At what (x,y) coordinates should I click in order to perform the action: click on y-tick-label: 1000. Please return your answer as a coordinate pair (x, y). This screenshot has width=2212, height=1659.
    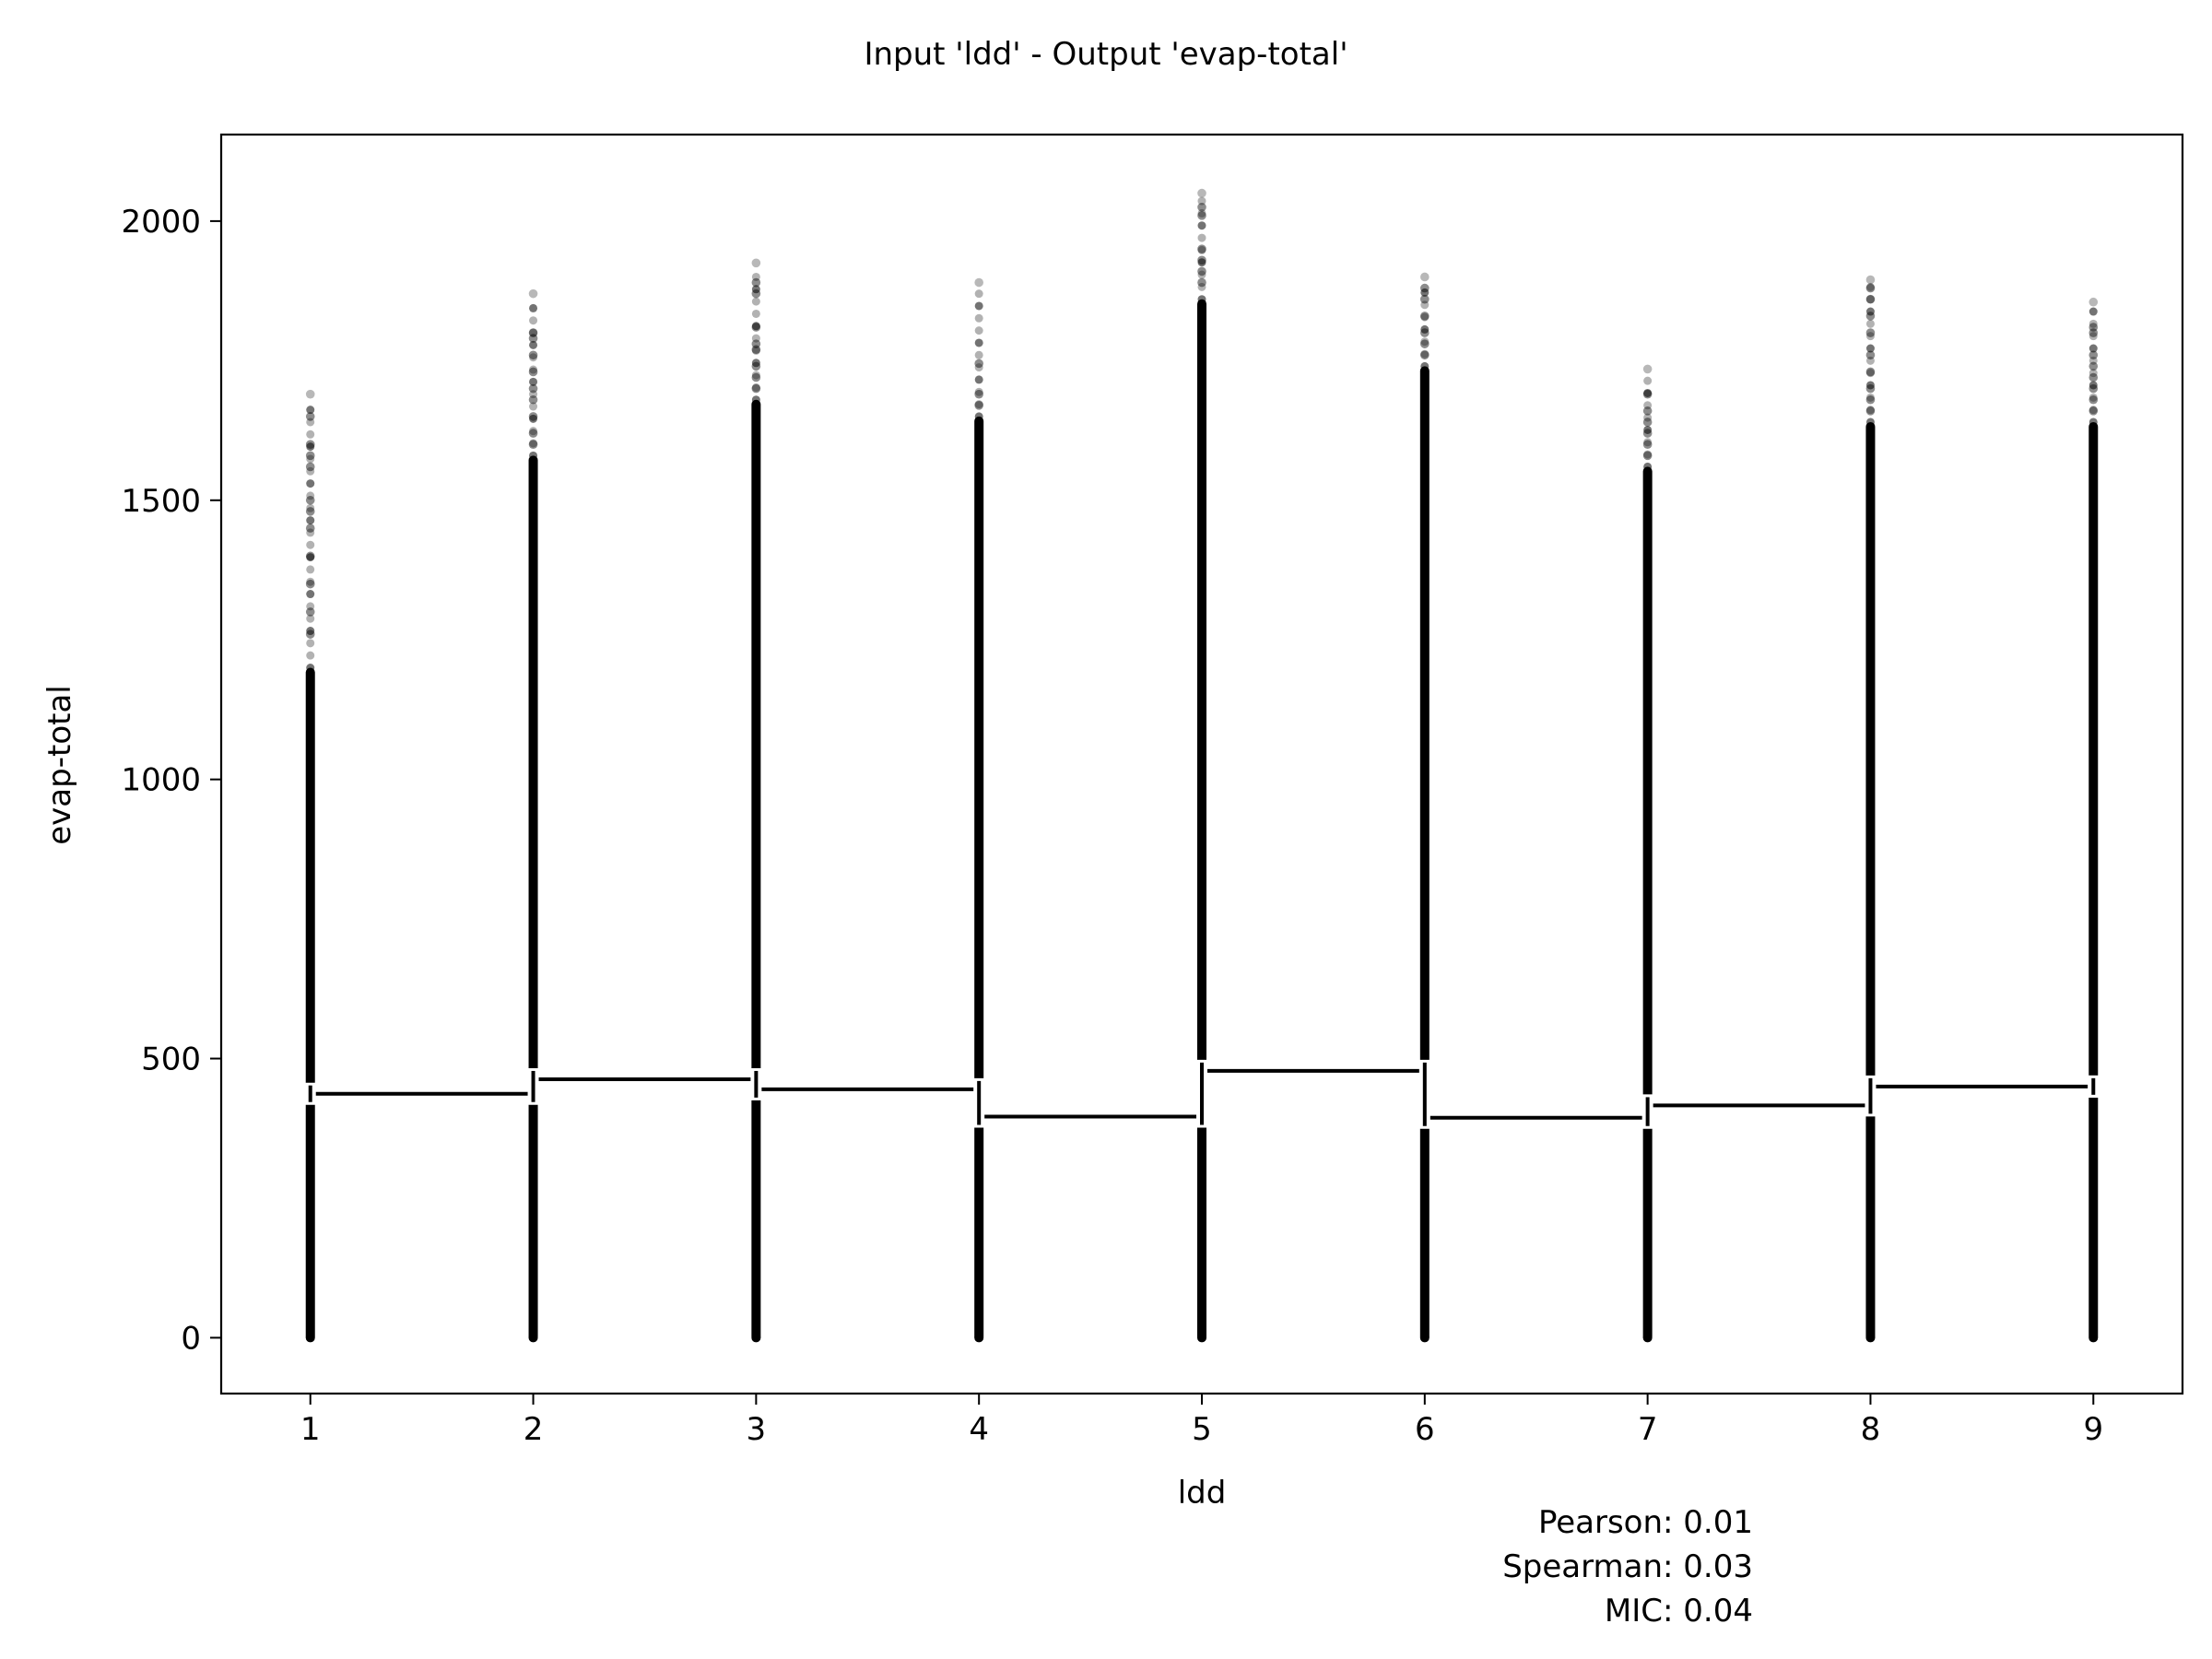
    Looking at the image, I should click on (161, 780).